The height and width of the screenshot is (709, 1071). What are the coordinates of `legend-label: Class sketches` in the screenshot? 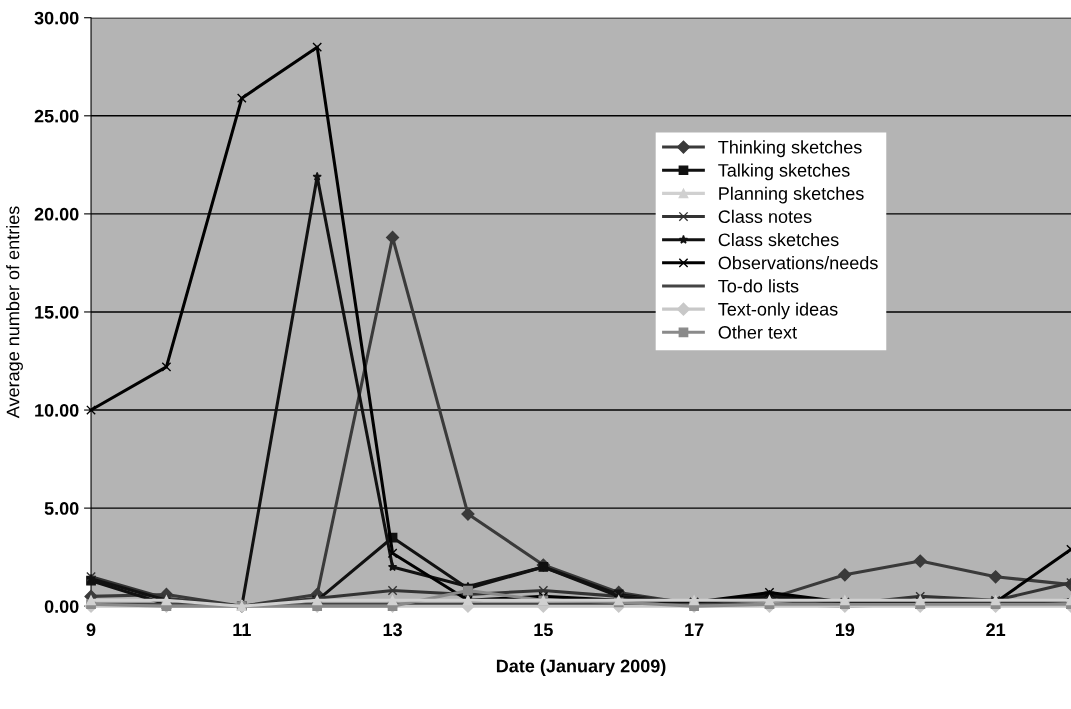 It's located at (778, 239).